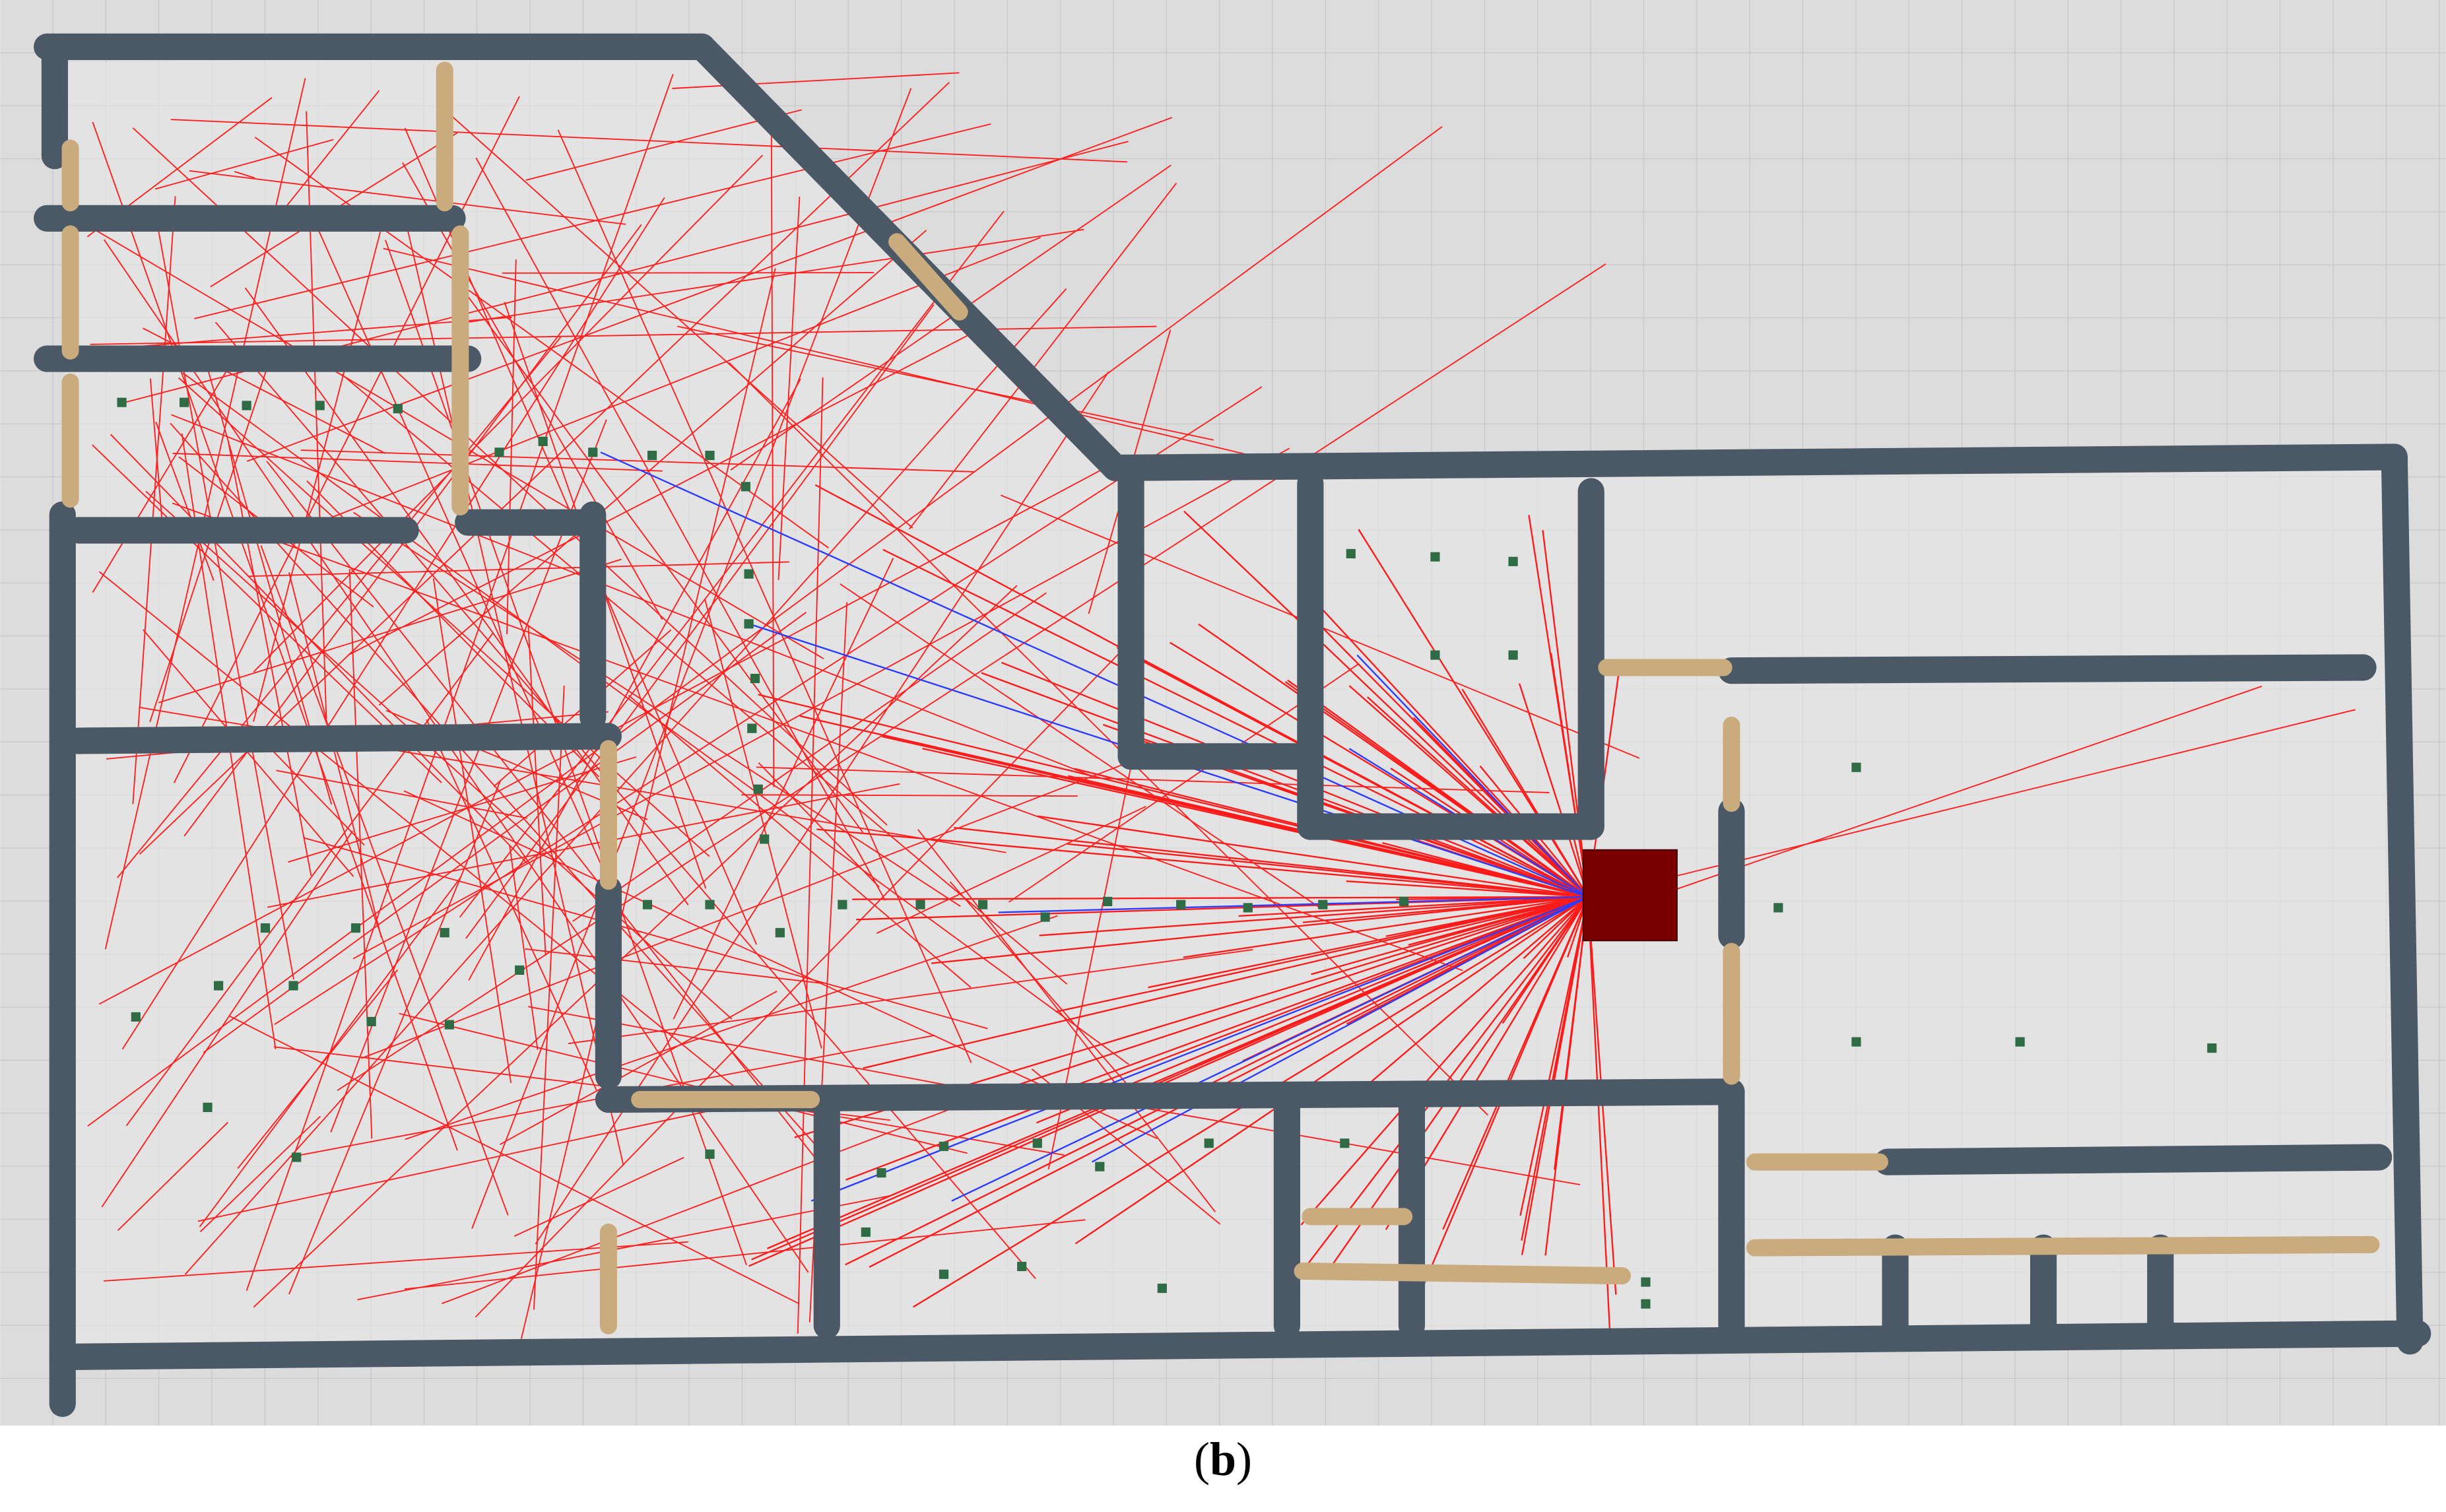 Image resolution: width=2446 pixels, height=1512 pixels. What do you see at coordinates (1201, 1460) in the screenshot?
I see `caption-open: (` at bounding box center [1201, 1460].